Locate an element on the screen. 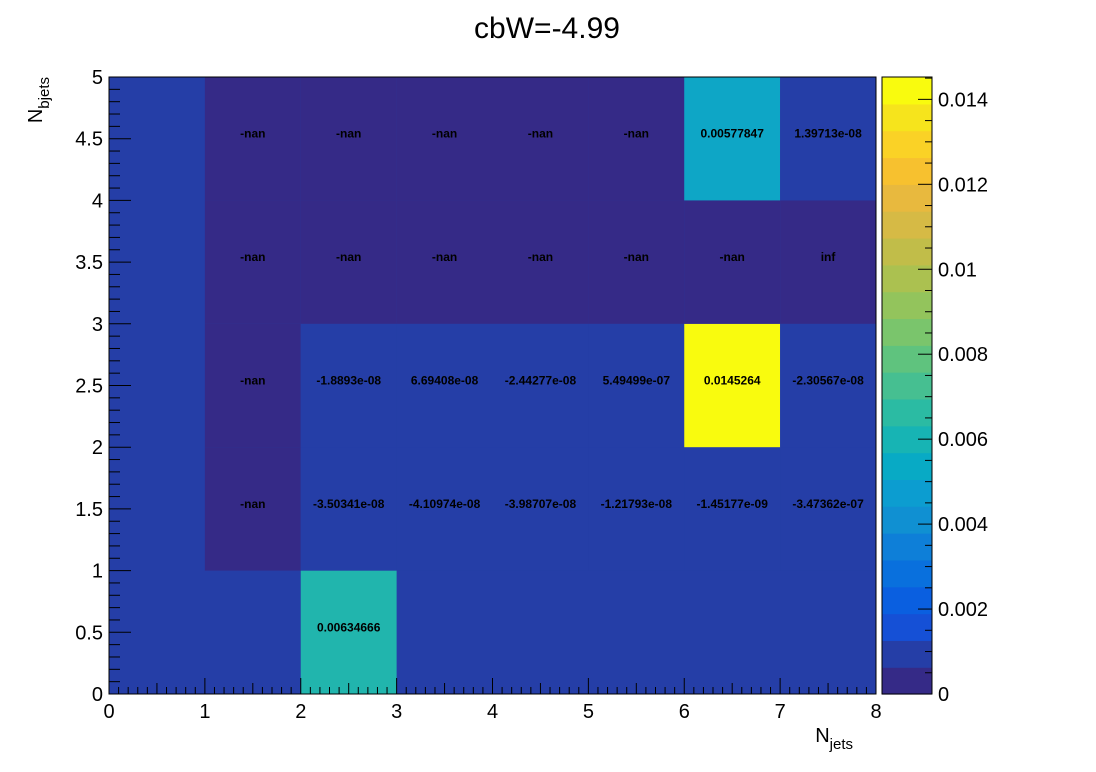 This screenshot has width=1096, height=772. x-tick-label: 8 is located at coordinates (875, 712).